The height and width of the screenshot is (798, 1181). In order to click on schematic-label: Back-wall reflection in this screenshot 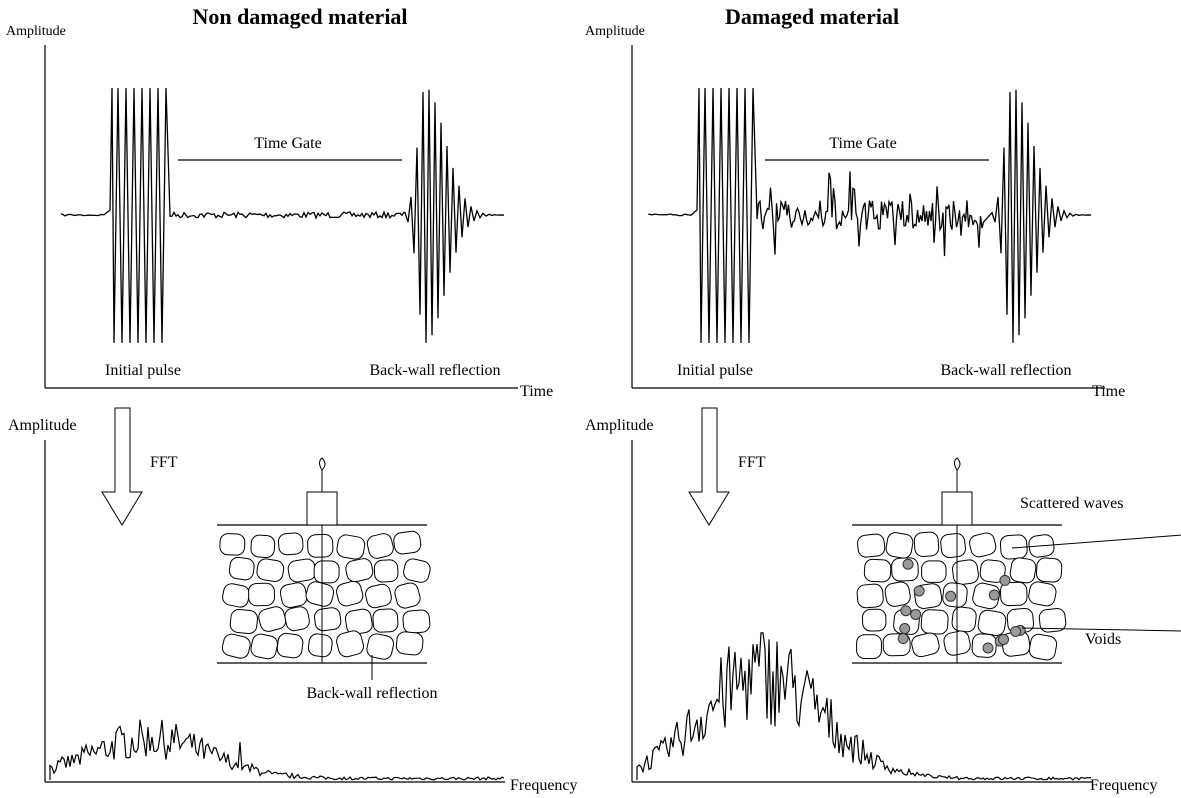, I will do `click(371, 693)`.